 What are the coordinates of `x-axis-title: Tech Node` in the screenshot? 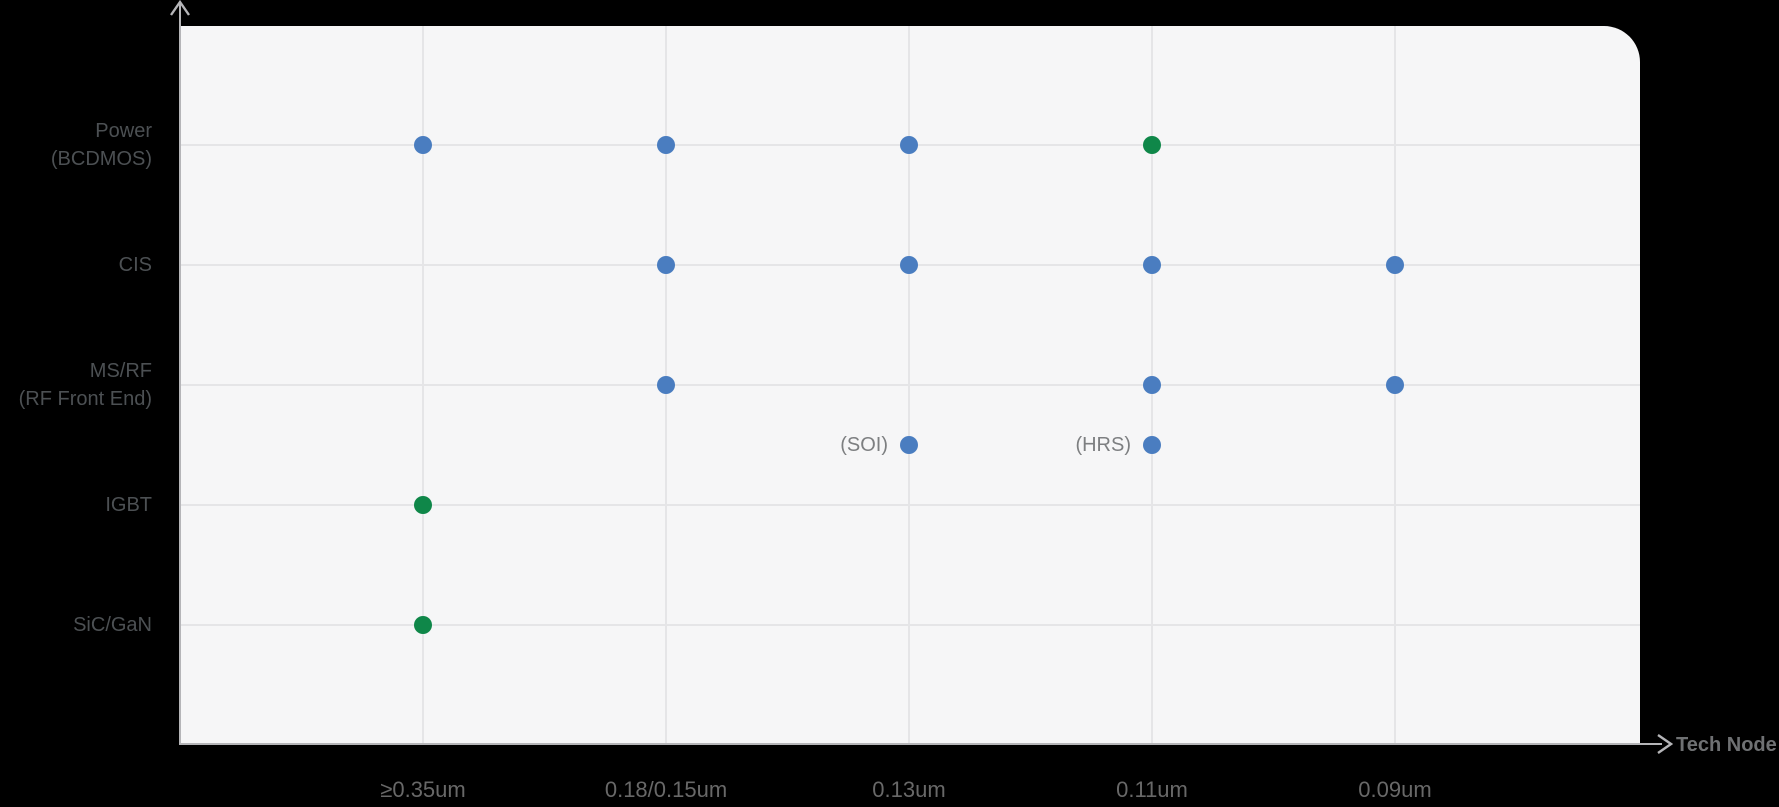 It's located at (1726, 745).